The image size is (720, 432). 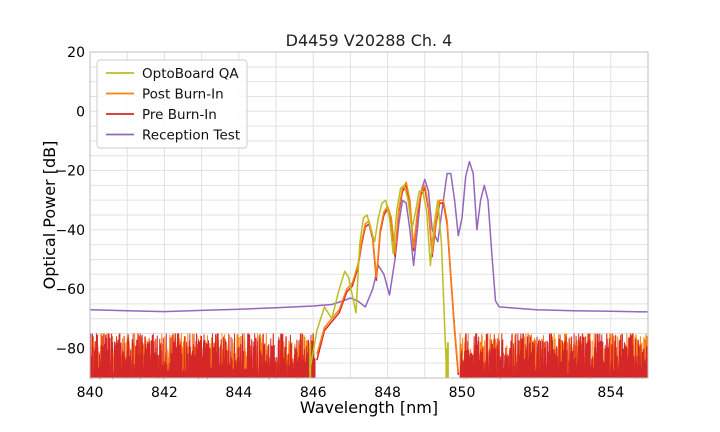 What do you see at coordinates (369, 407) in the screenshot?
I see `x-axis-label: Wavelength [nm]` at bounding box center [369, 407].